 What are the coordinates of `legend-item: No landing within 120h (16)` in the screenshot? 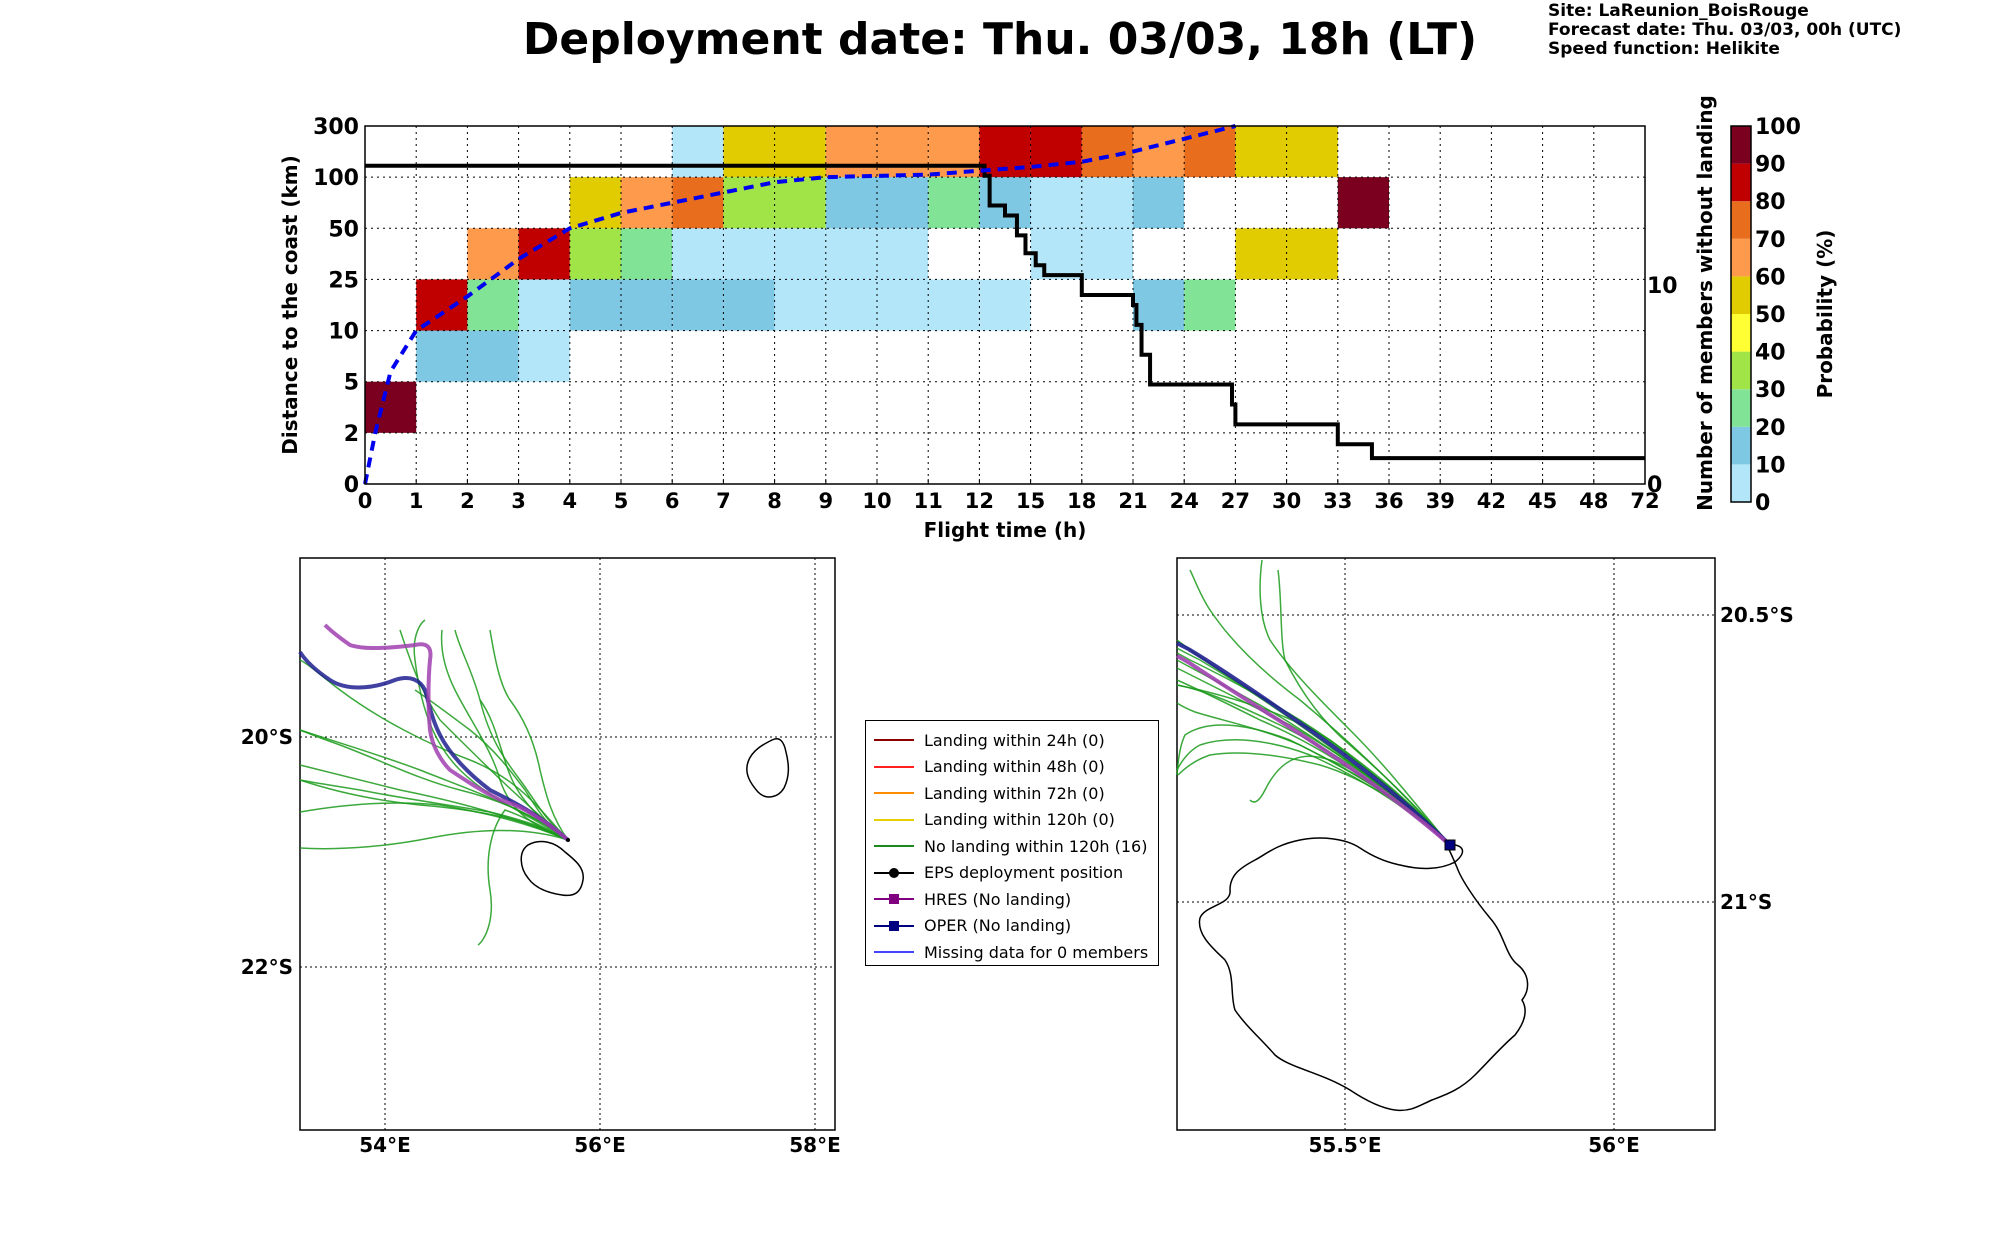 It's located at (1010, 846).